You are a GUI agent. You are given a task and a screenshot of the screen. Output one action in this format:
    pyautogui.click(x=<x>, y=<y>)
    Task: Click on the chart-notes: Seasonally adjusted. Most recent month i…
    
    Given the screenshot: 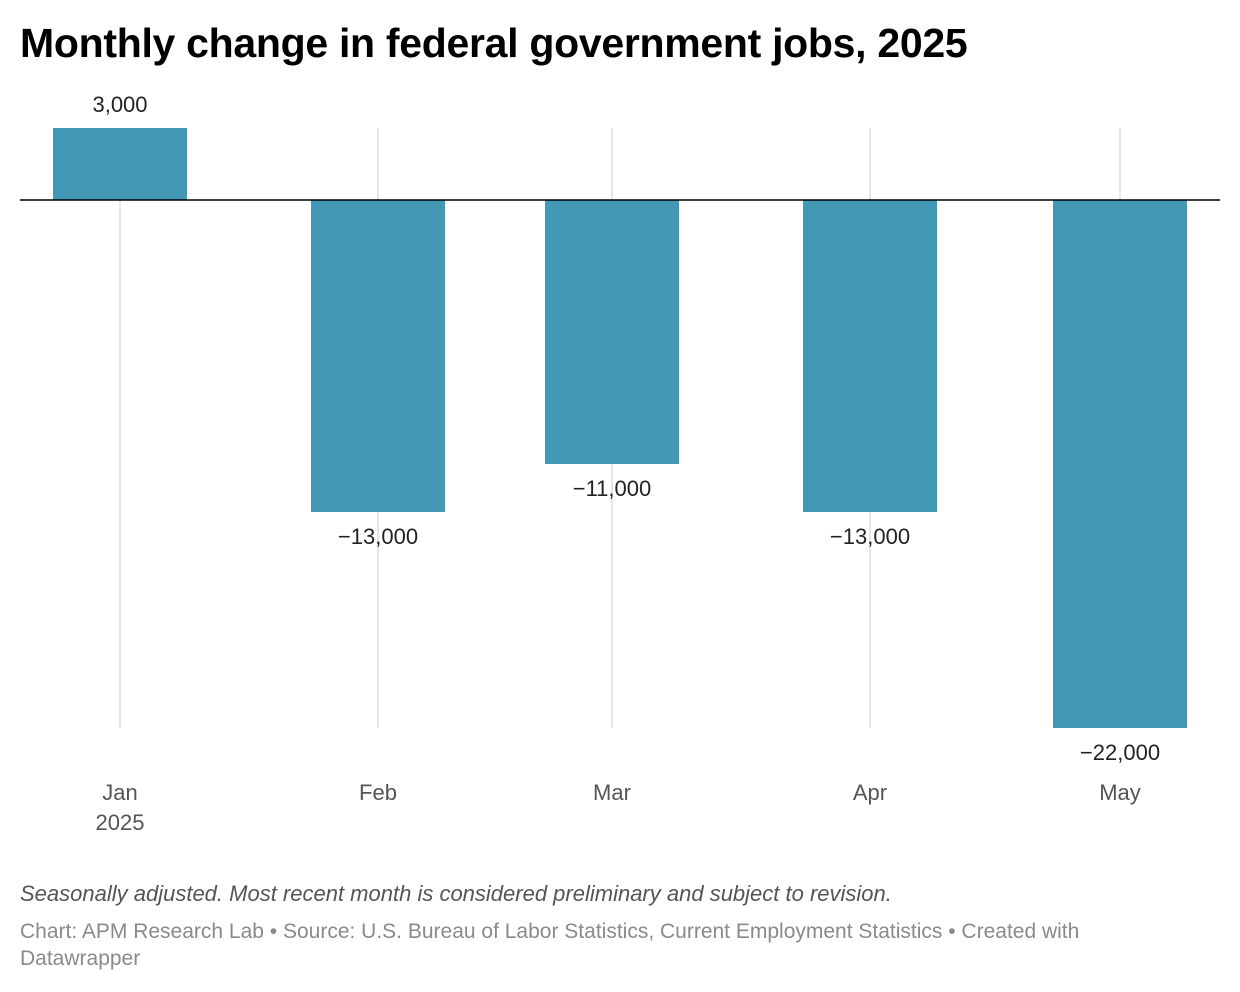 What is the action you would take?
    pyautogui.click(x=456, y=893)
    